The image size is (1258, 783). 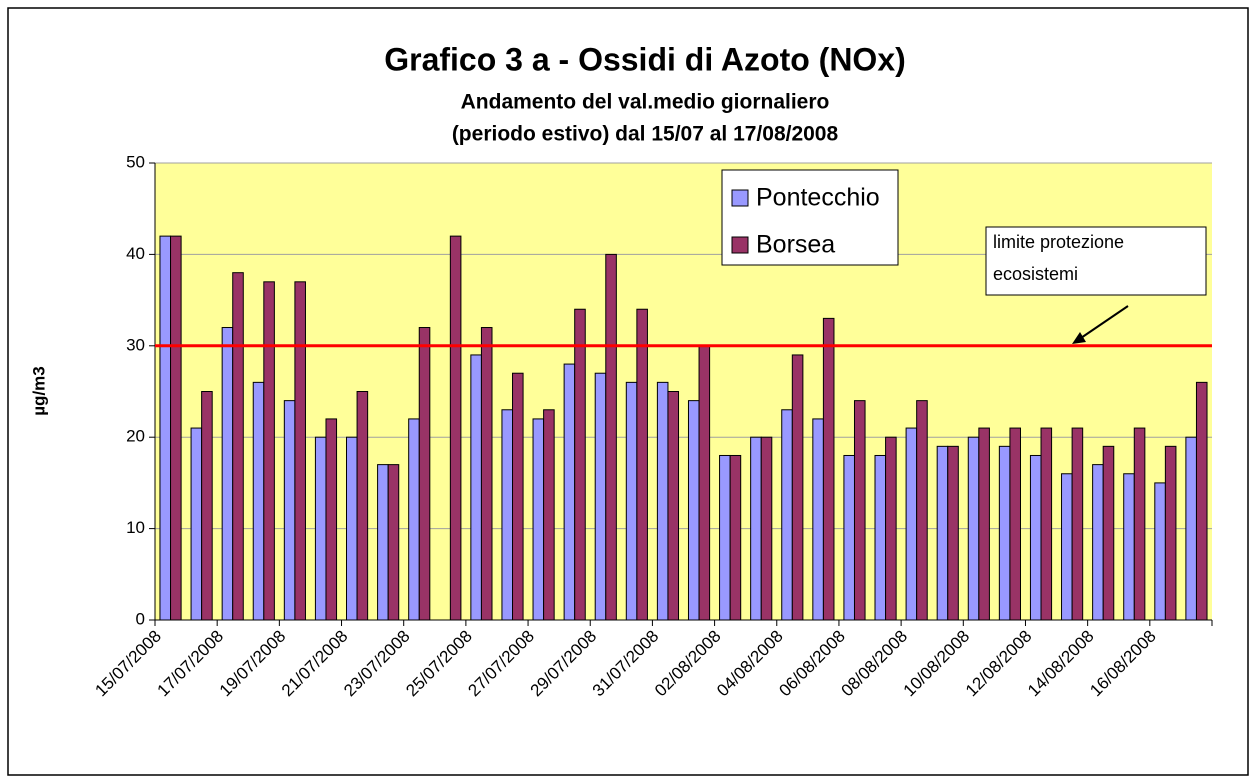 What do you see at coordinates (1035, 274) in the screenshot?
I see `annotation-text: ecosistemi` at bounding box center [1035, 274].